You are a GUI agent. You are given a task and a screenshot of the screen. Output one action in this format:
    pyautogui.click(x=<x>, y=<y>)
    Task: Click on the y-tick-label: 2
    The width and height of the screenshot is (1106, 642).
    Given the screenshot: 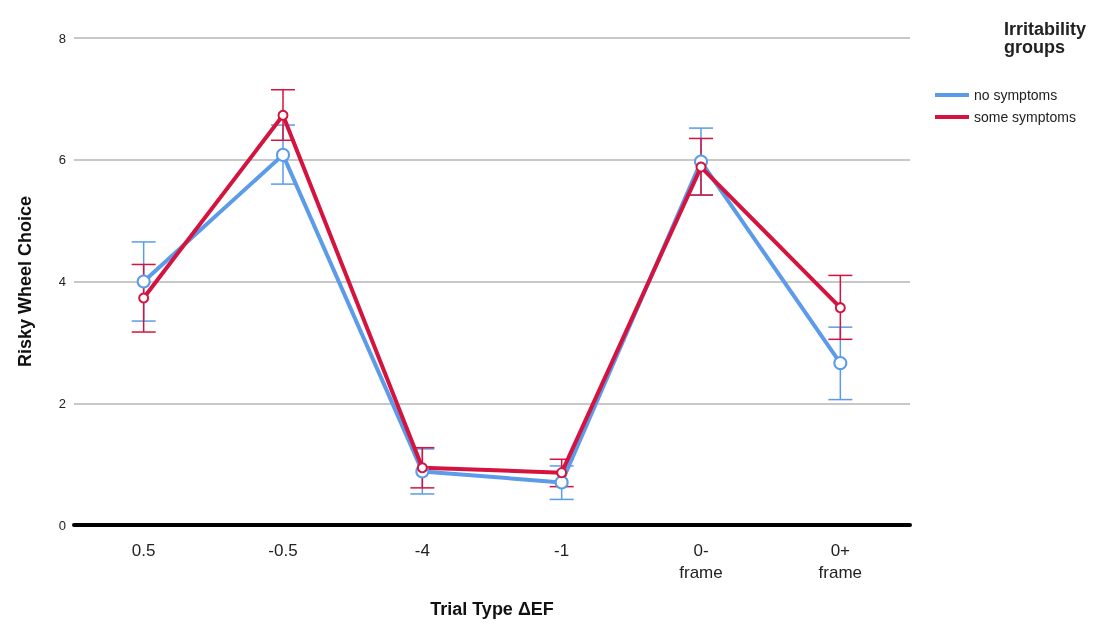 What is the action you would take?
    pyautogui.click(x=62, y=403)
    